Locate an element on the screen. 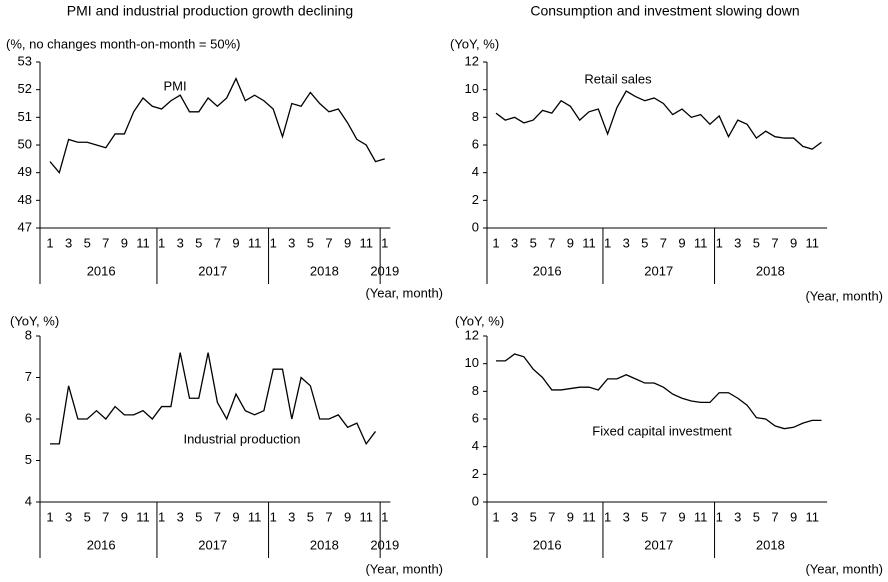  y-tick-label: 48 is located at coordinates (25, 199).